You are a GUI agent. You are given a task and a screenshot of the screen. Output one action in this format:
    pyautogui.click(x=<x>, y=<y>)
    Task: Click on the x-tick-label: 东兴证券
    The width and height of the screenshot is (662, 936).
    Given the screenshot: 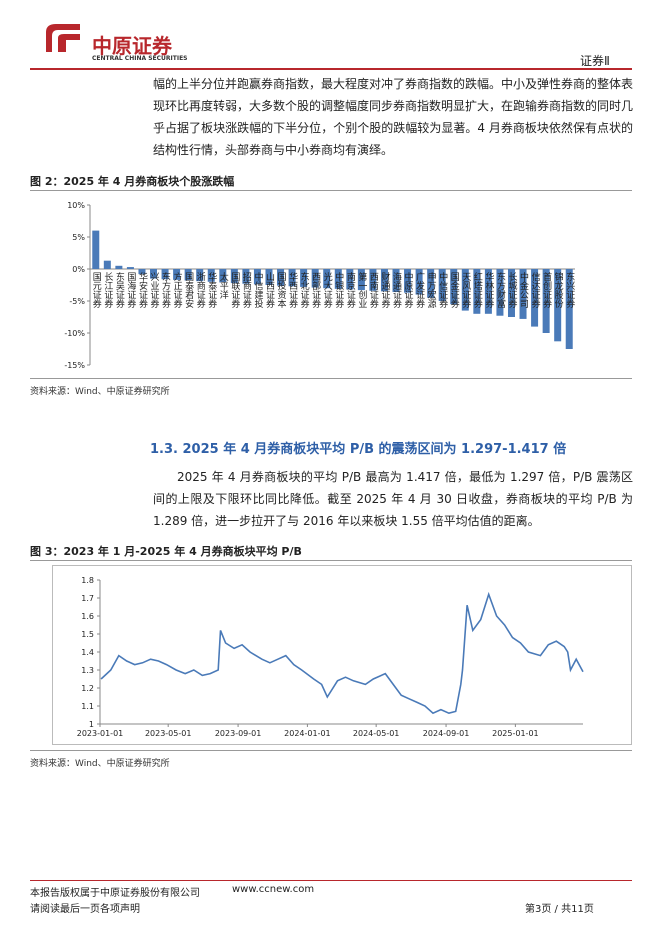 What is the action you would take?
    pyautogui.click(x=569, y=290)
    